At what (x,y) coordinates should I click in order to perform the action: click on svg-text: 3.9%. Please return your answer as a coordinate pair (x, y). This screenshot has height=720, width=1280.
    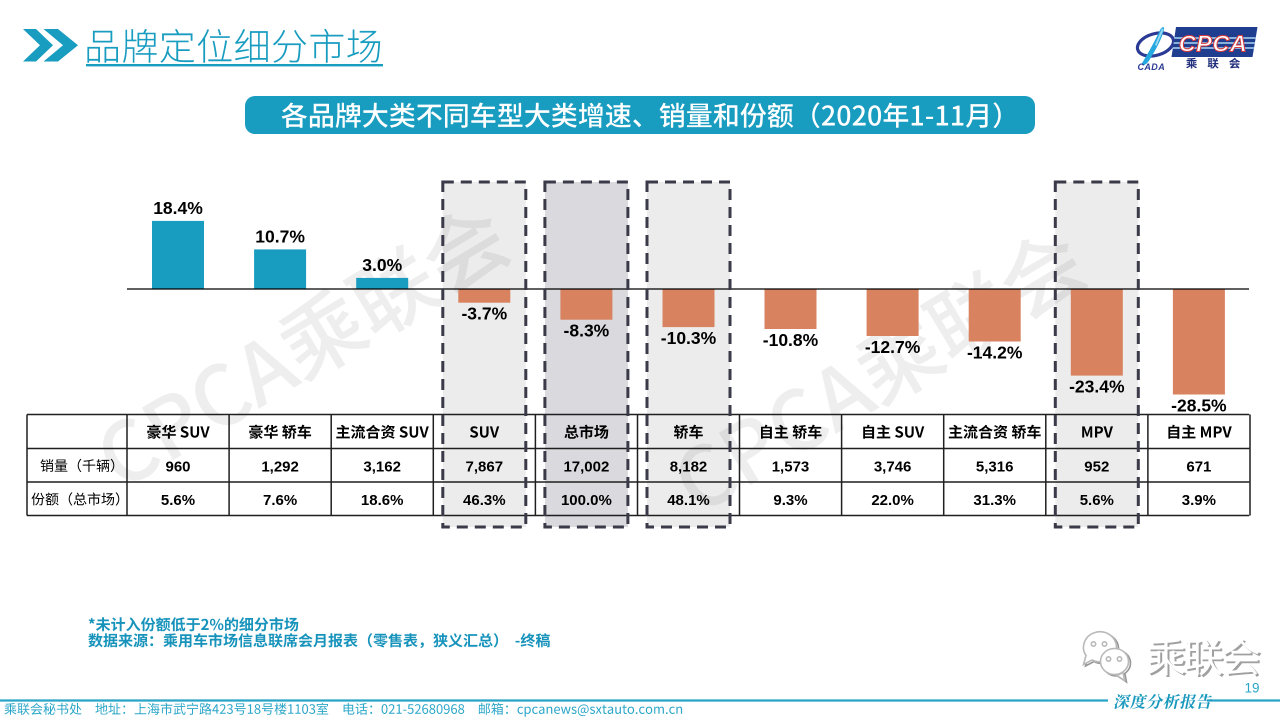
    Looking at the image, I should click on (1199, 500).